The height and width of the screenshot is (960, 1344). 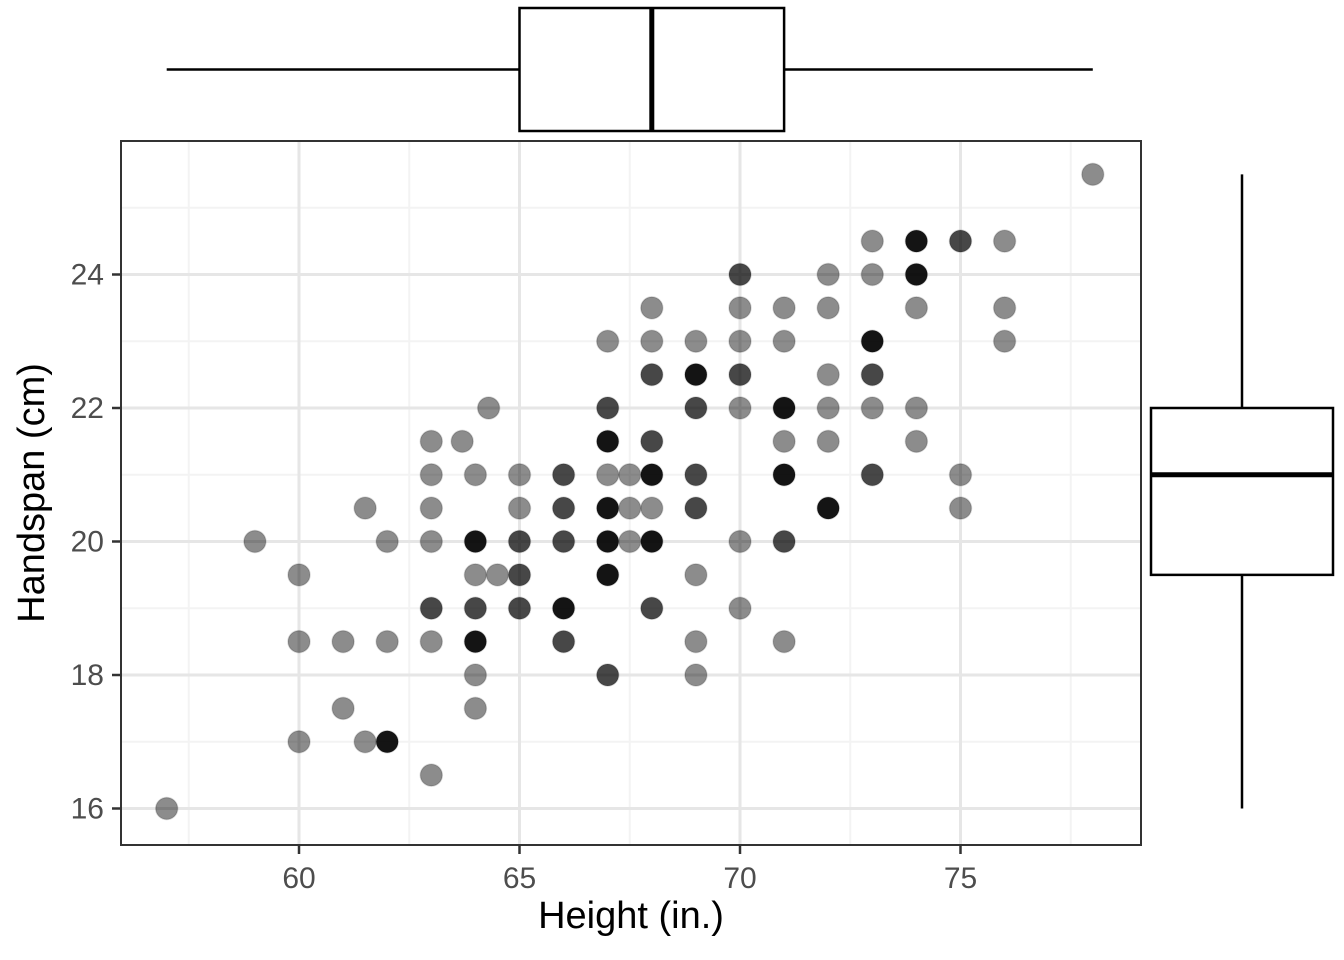 I want to click on top-marginal-boxplot-height, so click(x=629, y=69).